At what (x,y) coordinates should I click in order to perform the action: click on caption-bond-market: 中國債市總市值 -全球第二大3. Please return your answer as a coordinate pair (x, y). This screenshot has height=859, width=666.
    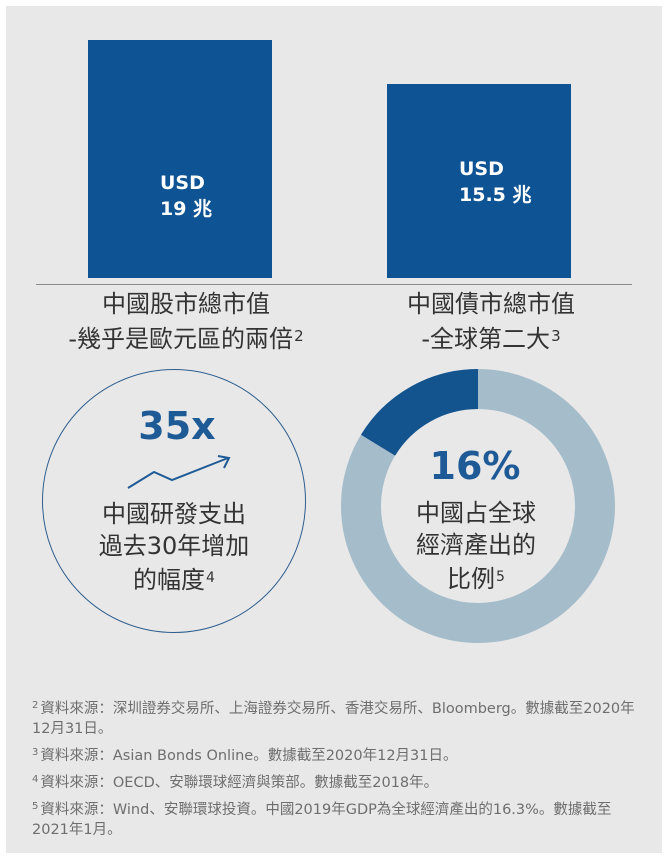
    Looking at the image, I should click on (491, 321).